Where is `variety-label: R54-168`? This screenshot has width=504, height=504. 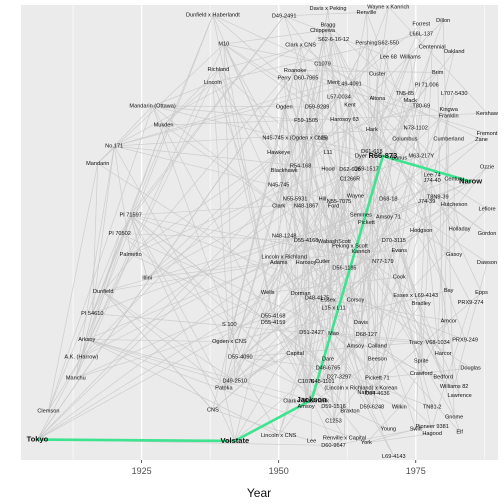 variety-label: R54-168 is located at coordinates (300, 167).